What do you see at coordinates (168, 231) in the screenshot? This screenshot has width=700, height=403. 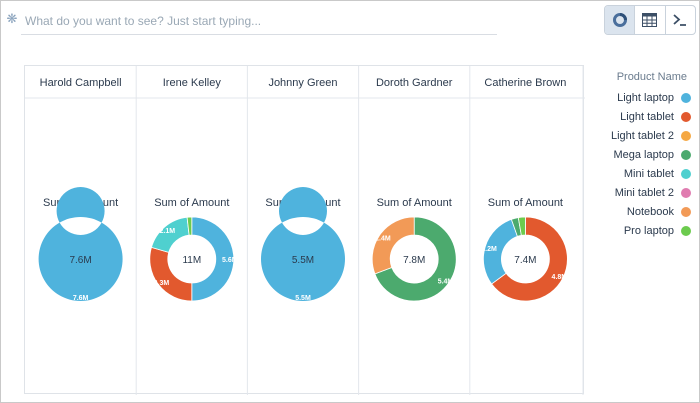 I see `slice-label: 2.1M` at bounding box center [168, 231].